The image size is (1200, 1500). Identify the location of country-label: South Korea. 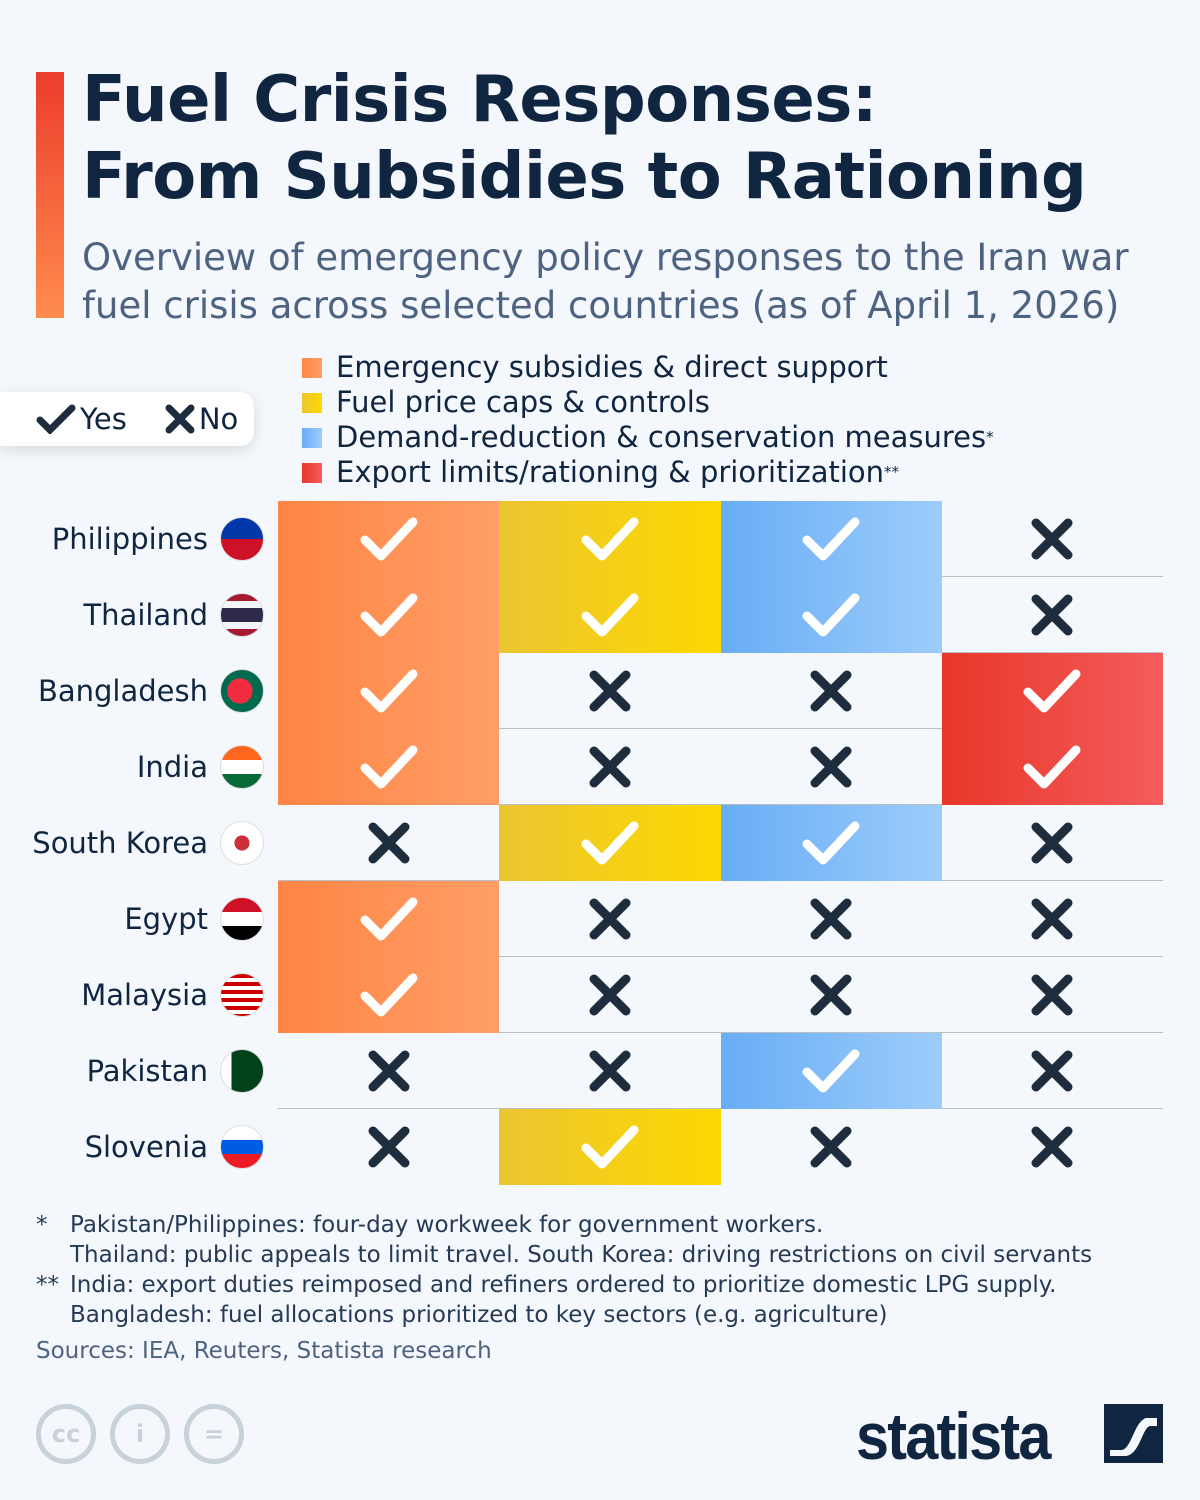
(120, 843).